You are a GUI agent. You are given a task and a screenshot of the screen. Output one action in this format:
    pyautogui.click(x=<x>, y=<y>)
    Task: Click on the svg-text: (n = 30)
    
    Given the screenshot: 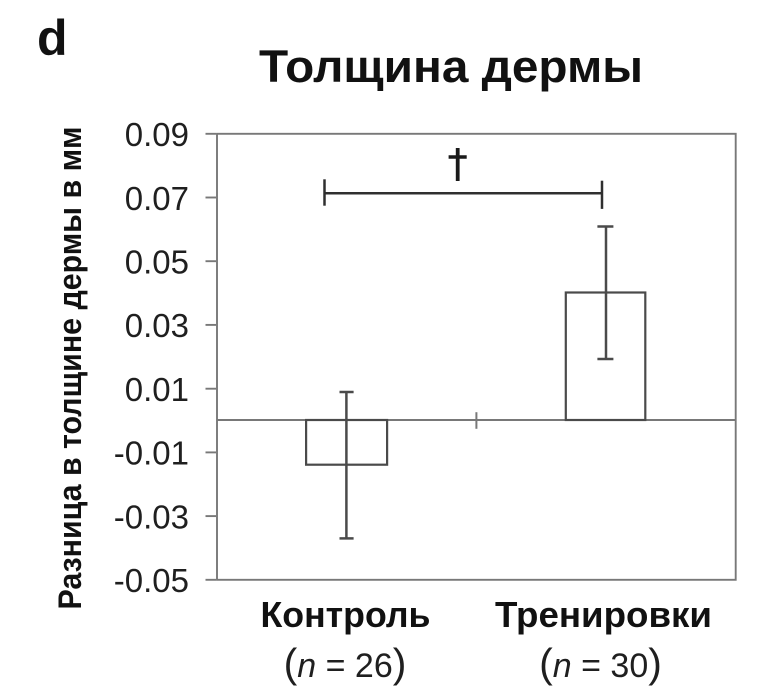 What is the action you would take?
    pyautogui.click(x=600, y=663)
    